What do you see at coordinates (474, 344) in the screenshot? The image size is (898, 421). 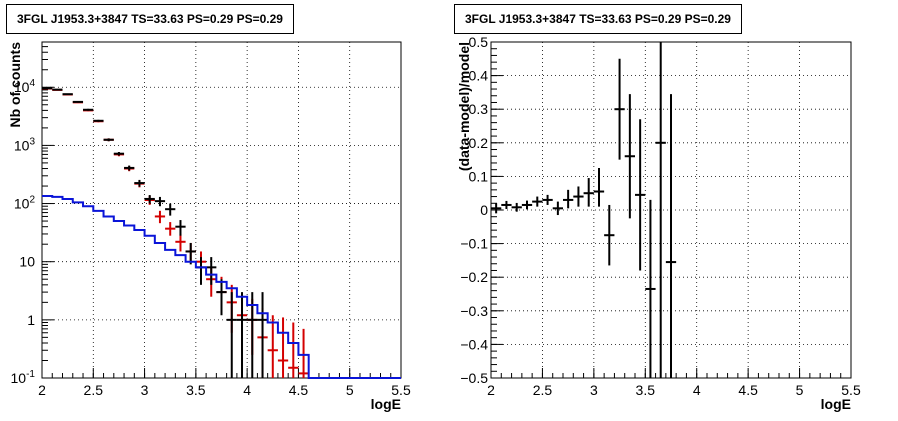 I see `y-tick-label: −0.4` at bounding box center [474, 344].